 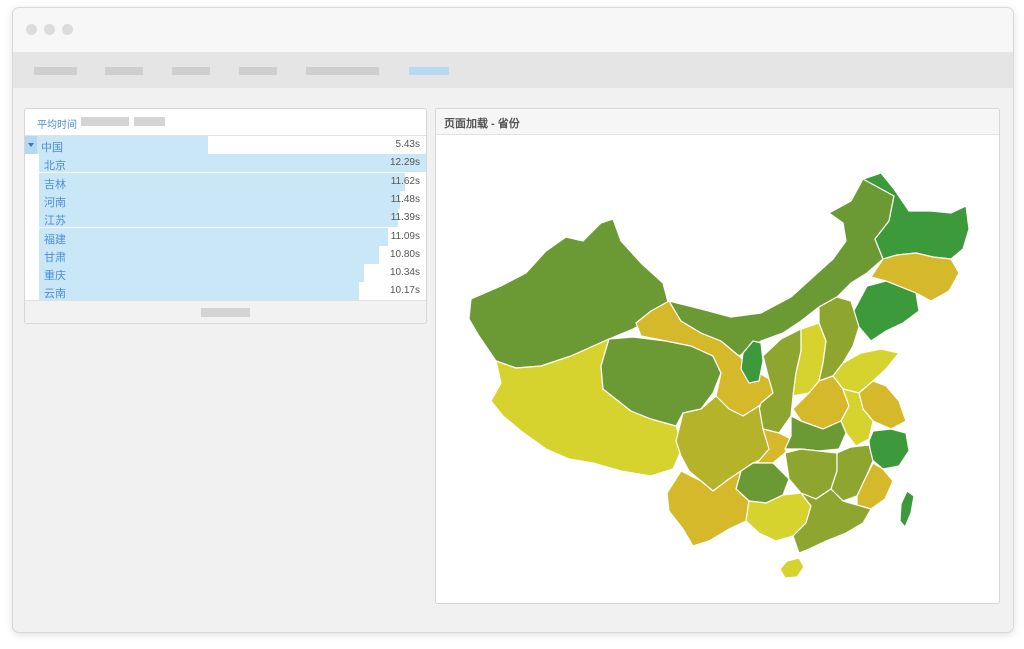 What do you see at coordinates (405, 236) in the screenshot?
I see `region-value: 11.09s` at bounding box center [405, 236].